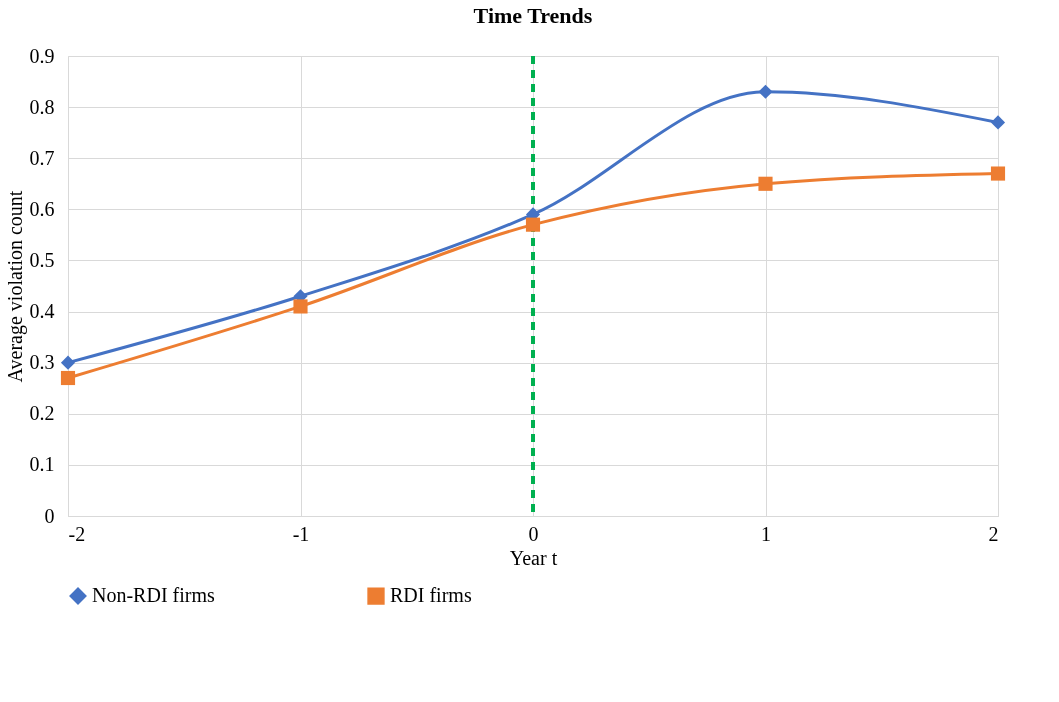 This screenshot has width=1059, height=702. What do you see at coordinates (153, 595) in the screenshot?
I see `legend-label: Non-RDI firms` at bounding box center [153, 595].